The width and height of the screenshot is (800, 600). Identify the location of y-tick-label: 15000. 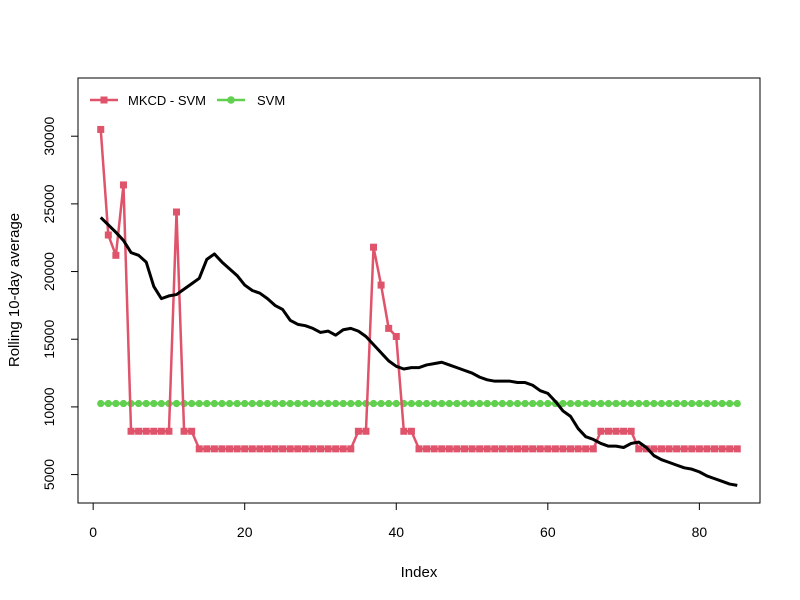
(49, 339).